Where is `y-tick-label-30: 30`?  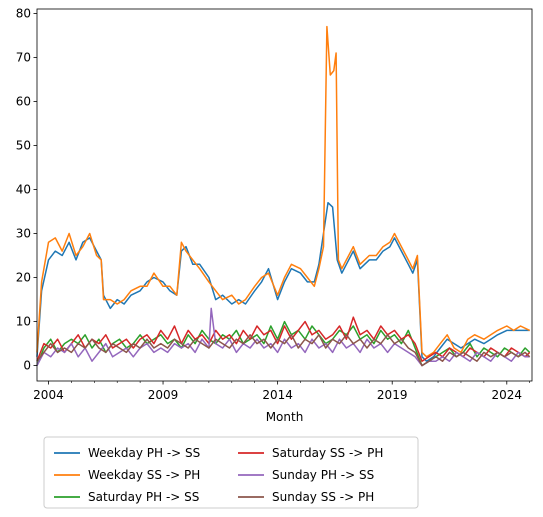
y-tick-label-30: 30 is located at coordinates (23, 234).